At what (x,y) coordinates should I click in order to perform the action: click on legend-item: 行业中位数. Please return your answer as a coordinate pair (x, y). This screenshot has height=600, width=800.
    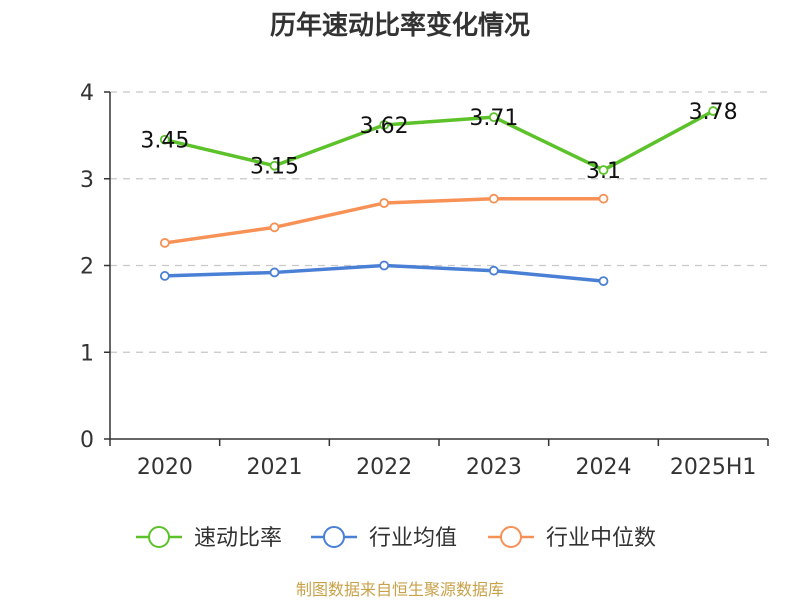
    Looking at the image, I should click on (572, 538).